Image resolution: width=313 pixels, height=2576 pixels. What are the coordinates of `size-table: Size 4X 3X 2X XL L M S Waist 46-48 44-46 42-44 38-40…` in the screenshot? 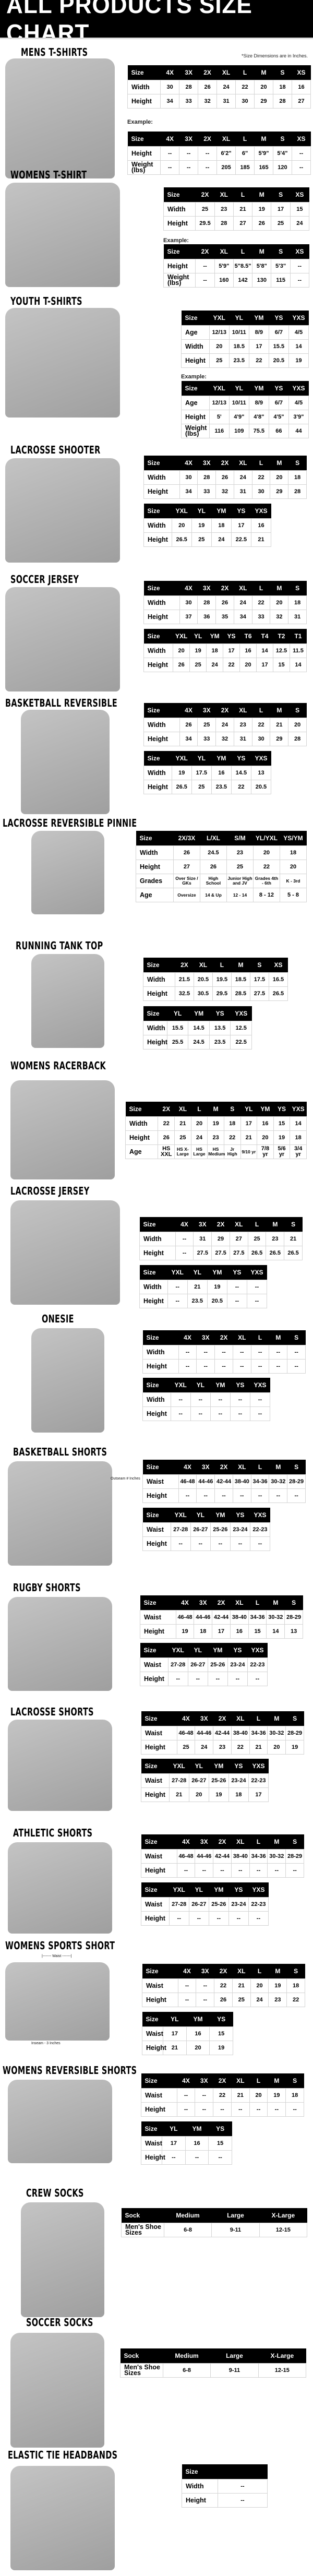 It's located at (222, 1733).